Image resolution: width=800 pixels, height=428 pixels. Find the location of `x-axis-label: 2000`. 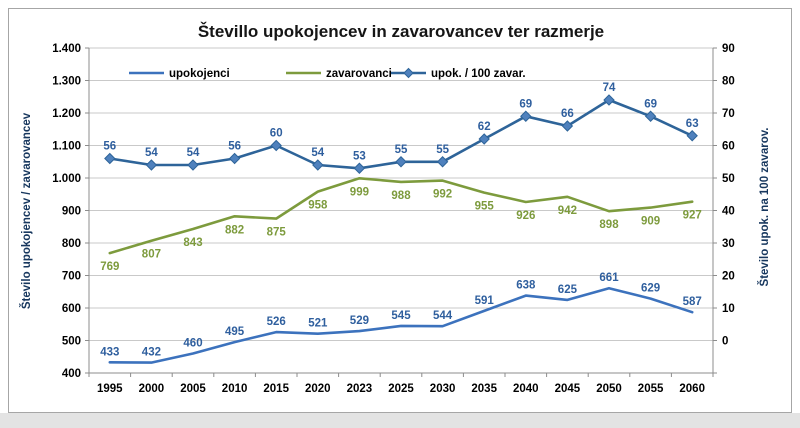

x-axis-label: 2000 is located at coordinates (152, 389).